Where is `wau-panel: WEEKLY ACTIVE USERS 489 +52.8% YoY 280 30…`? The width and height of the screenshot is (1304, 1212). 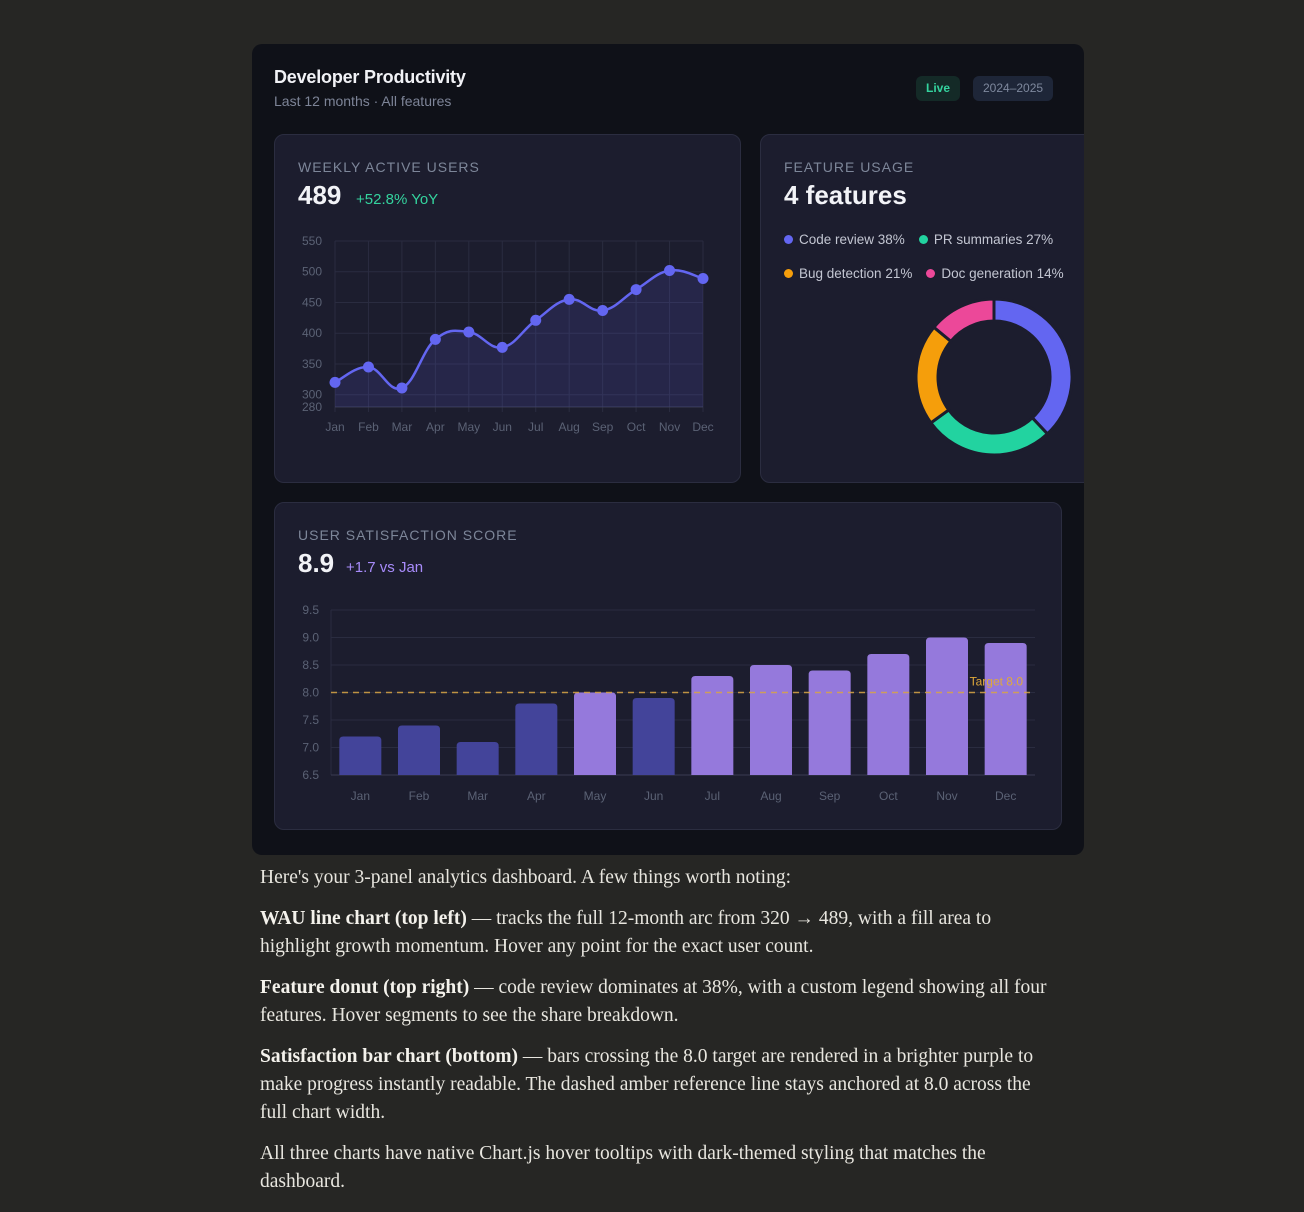
wau-panel: WEEKLY ACTIVE USERS 489 +52.8% YoY 280 30… is located at coordinates (507, 308).